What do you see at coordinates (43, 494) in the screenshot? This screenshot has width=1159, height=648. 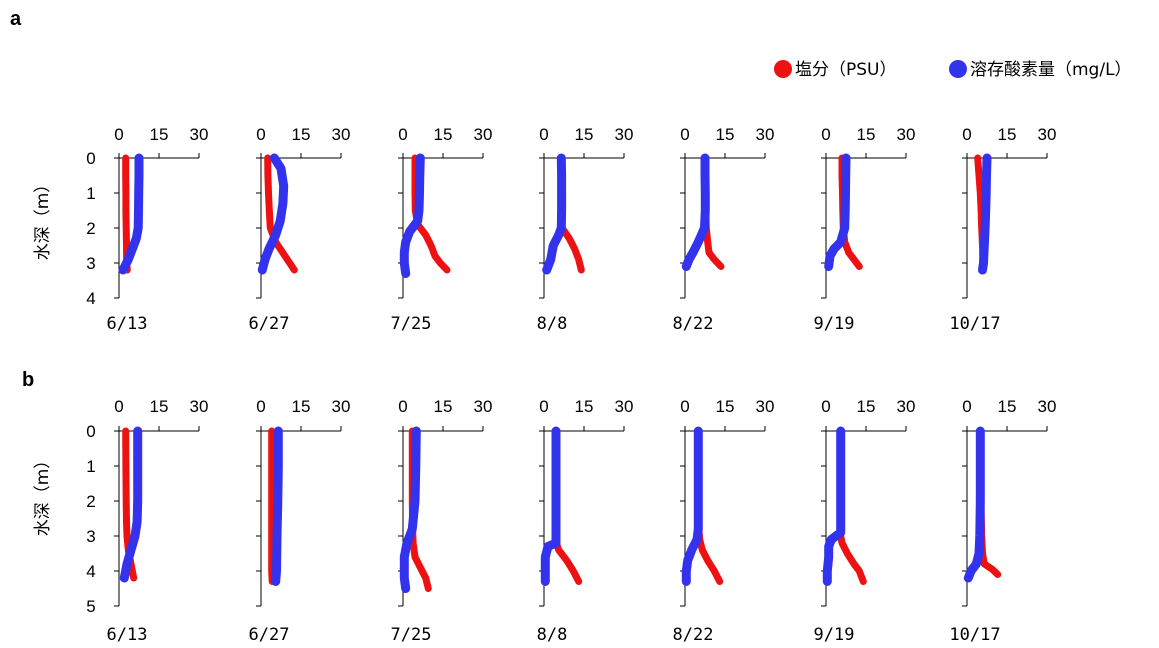 I see `panel-b-ylabel: 水深（m）` at bounding box center [43, 494].